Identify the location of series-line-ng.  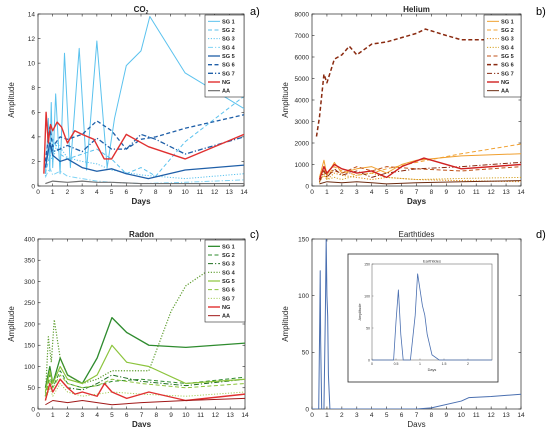
(143, 142).